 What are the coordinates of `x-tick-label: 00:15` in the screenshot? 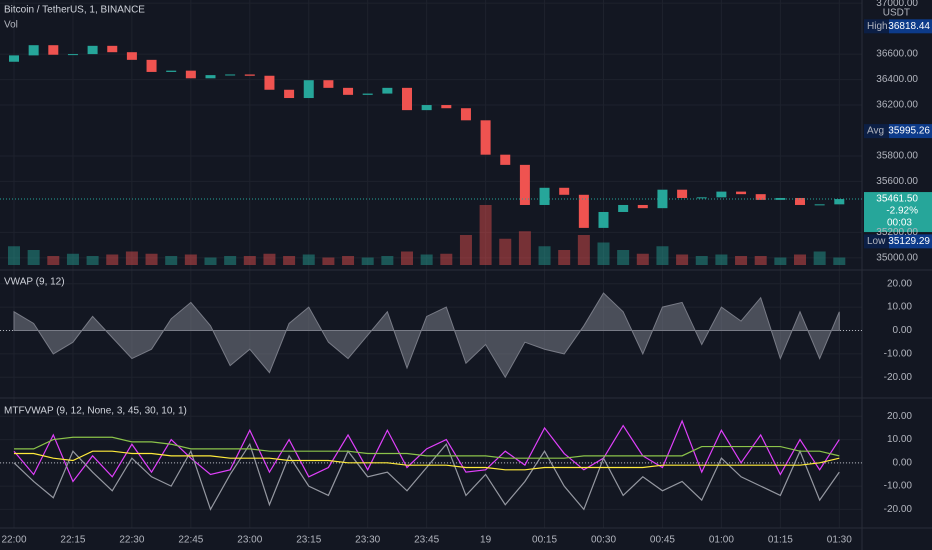 It's located at (544, 540).